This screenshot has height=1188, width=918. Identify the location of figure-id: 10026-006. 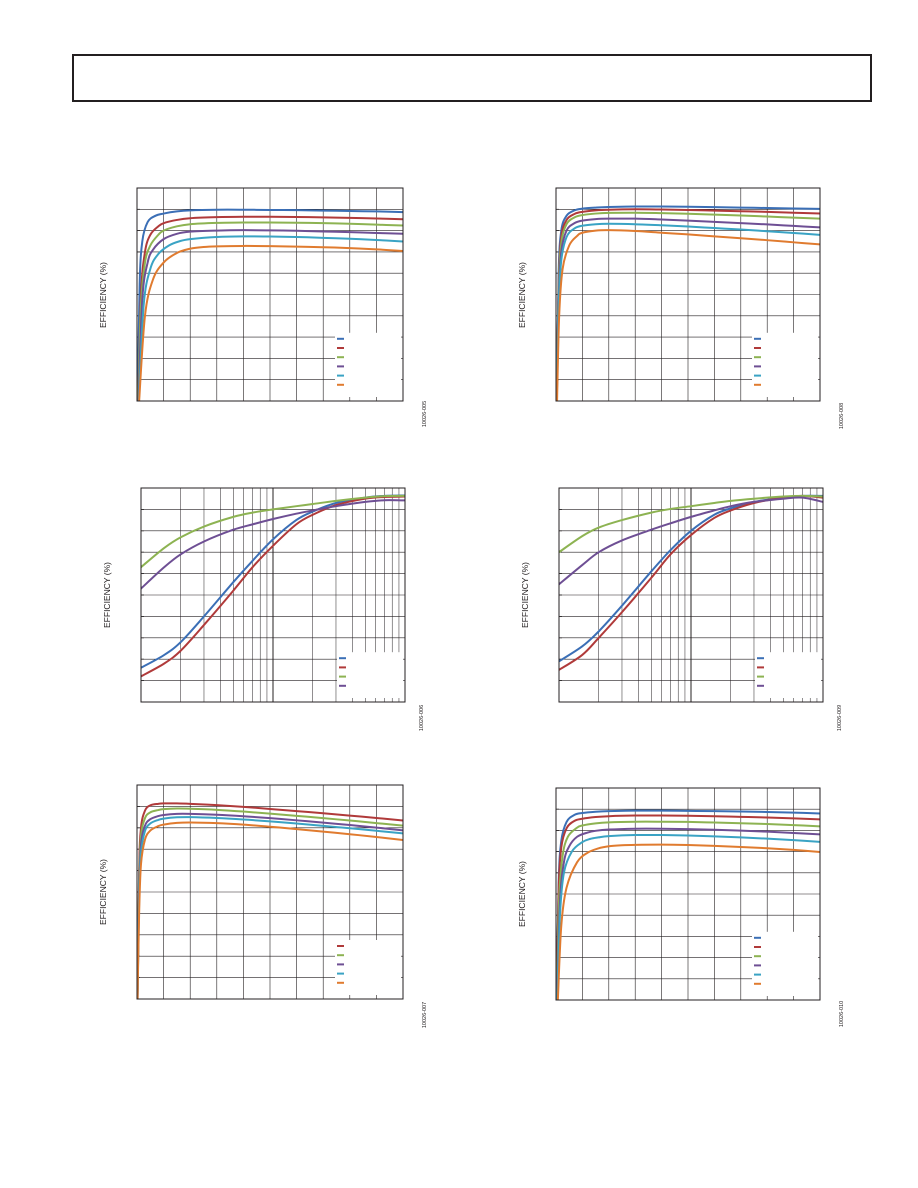
(422, 718).